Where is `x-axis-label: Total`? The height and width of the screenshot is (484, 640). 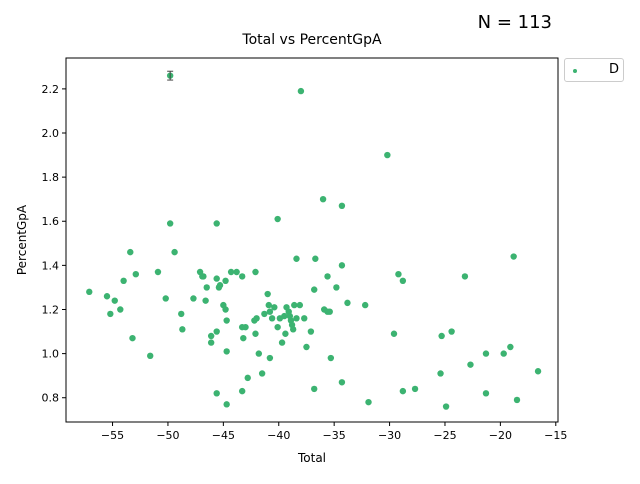
x-axis-label: Total is located at coordinates (311, 458).